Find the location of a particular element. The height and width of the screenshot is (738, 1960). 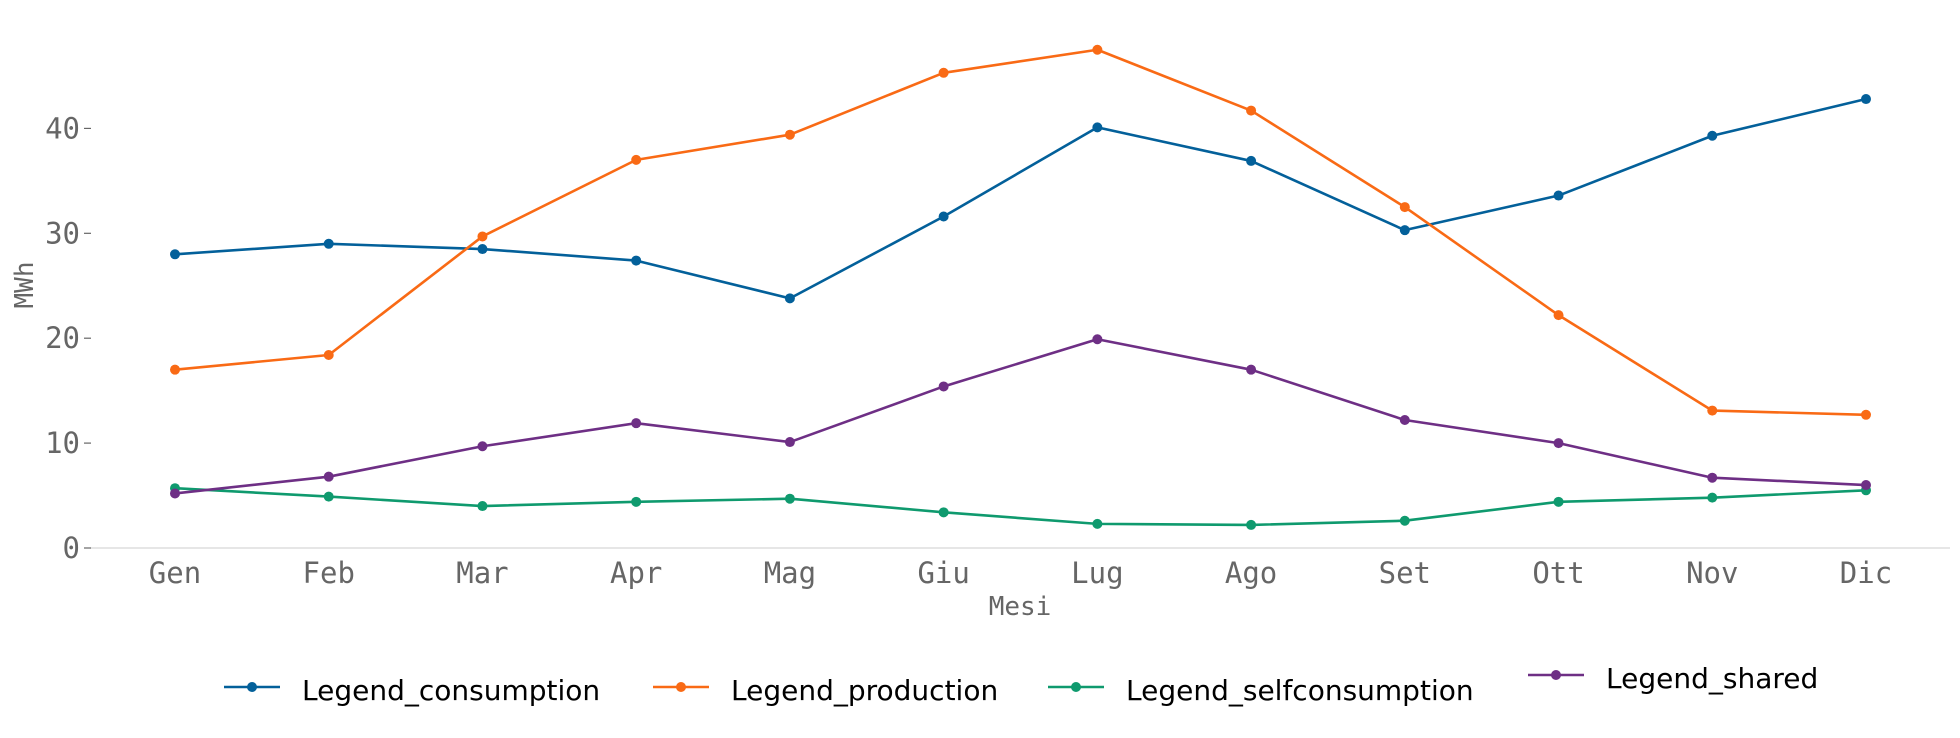

legend-label: Legend_shared is located at coordinates (1712, 678).